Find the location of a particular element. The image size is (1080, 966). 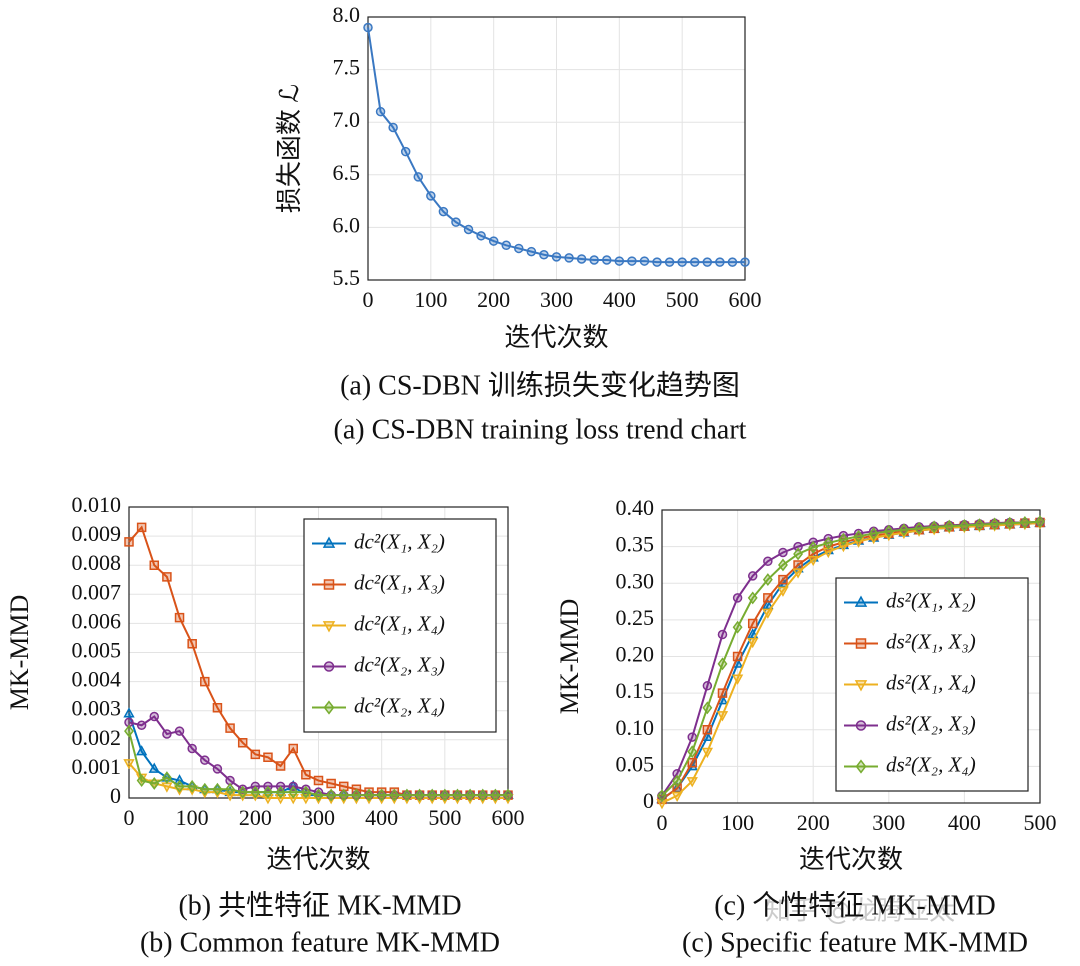

series-line is located at coordinates (318, 780).